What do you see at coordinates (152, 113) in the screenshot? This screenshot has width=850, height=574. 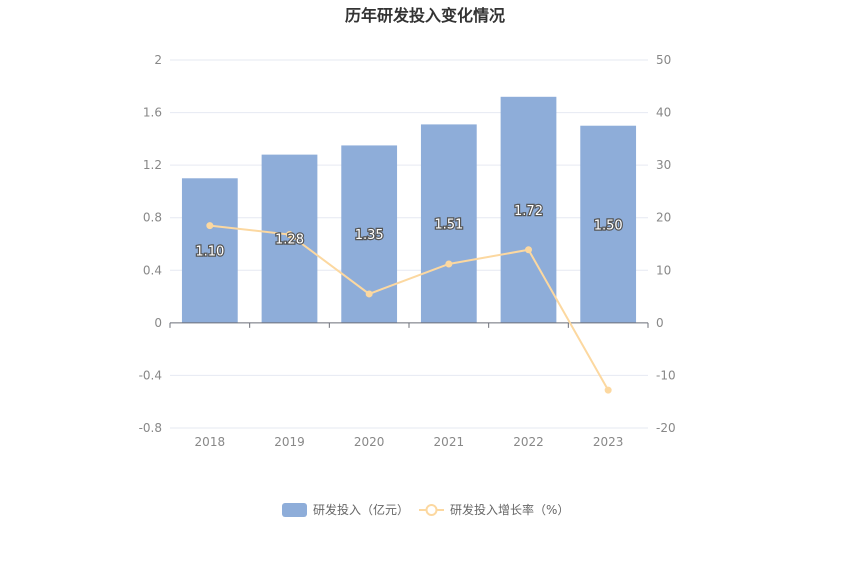 I see `y-left-tick-label: 1.6` at bounding box center [152, 113].